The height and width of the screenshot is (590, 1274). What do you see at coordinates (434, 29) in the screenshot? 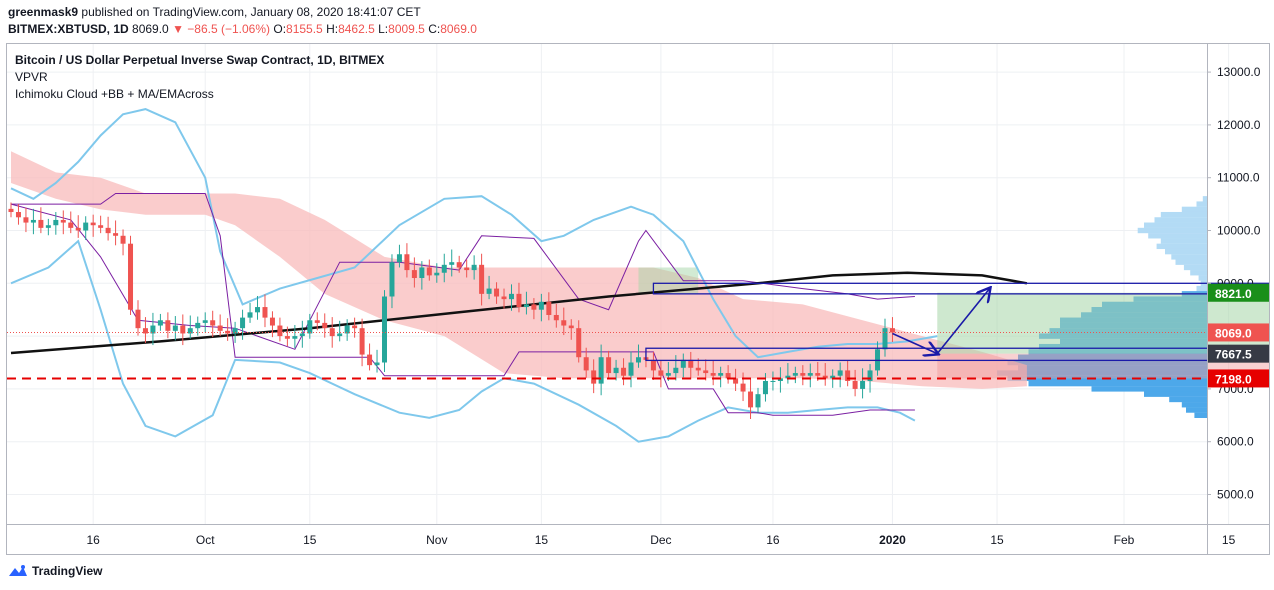
I see `close-label: C:` at bounding box center [434, 29].